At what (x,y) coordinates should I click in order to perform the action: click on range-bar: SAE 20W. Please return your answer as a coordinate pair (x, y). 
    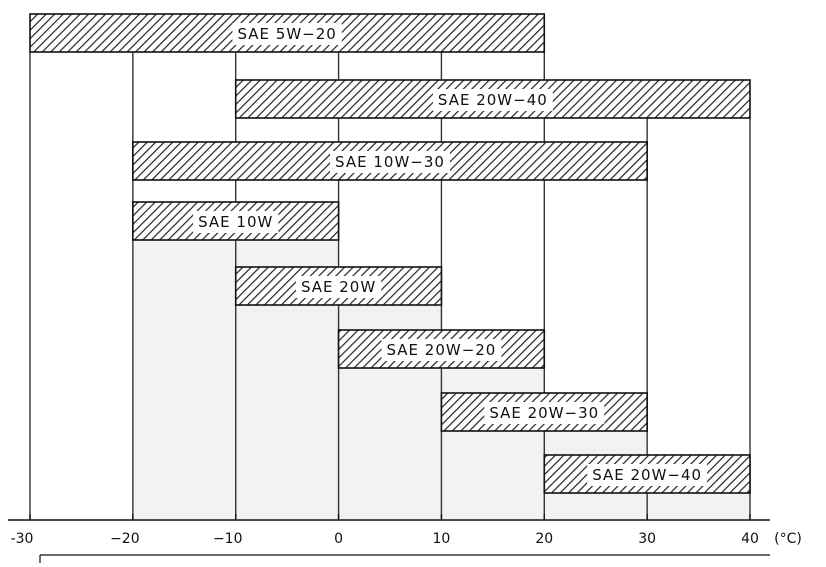
    Looking at the image, I should click on (338, 286).